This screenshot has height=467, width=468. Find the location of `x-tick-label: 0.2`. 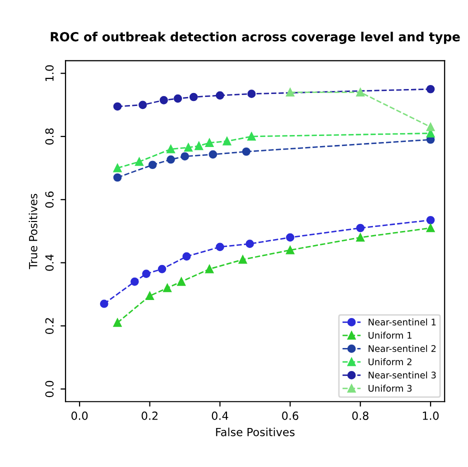

x-tick-label: 0.2 is located at coordinates (150, 416).